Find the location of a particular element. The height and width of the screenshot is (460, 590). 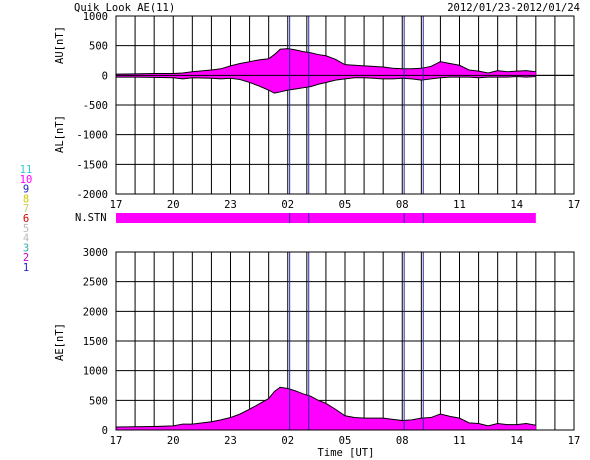

ae-line is located at coordinates (325, 407).